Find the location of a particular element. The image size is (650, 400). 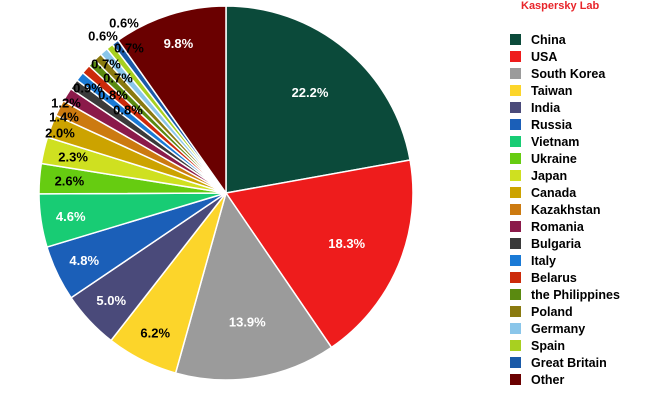

slice-china is located at coordinates (318, 99).